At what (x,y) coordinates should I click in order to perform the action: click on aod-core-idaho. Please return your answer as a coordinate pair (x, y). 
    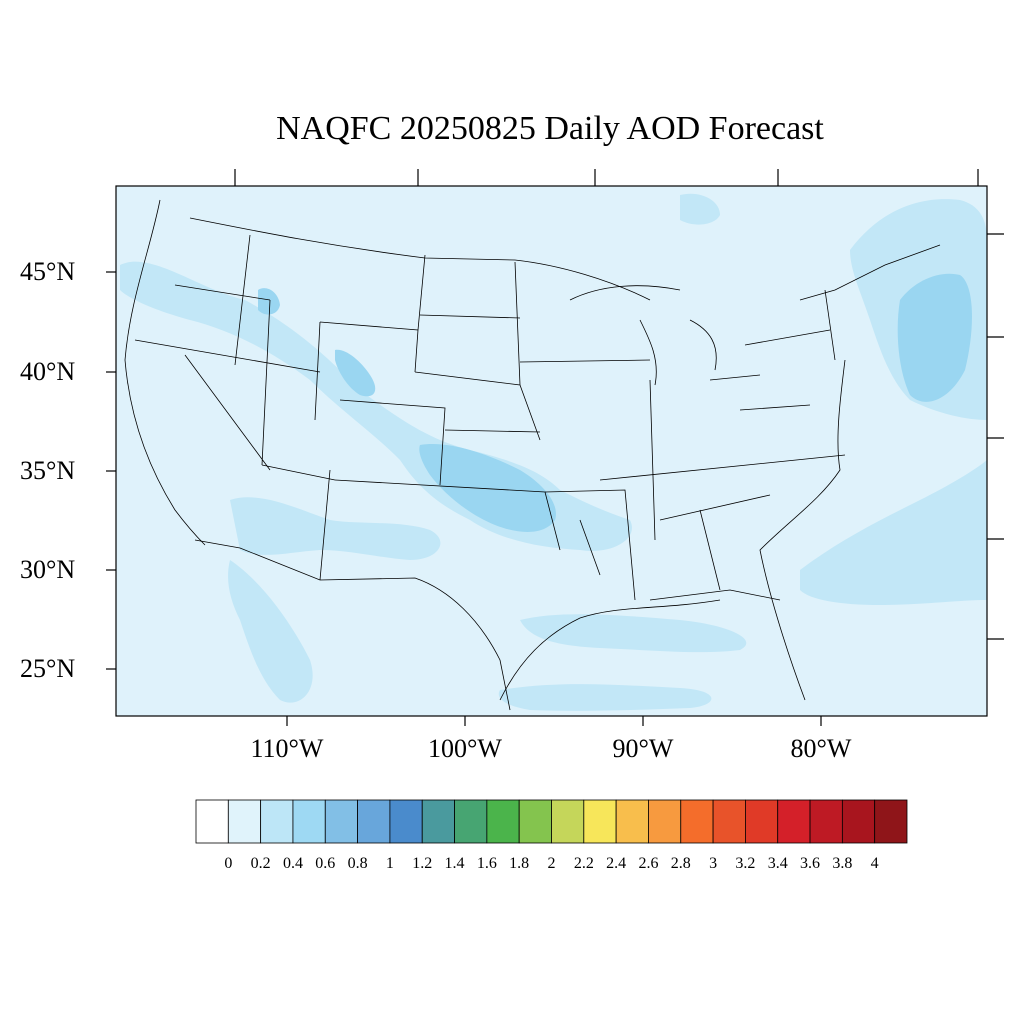
    Looking at the image, I should click on (269, 301).